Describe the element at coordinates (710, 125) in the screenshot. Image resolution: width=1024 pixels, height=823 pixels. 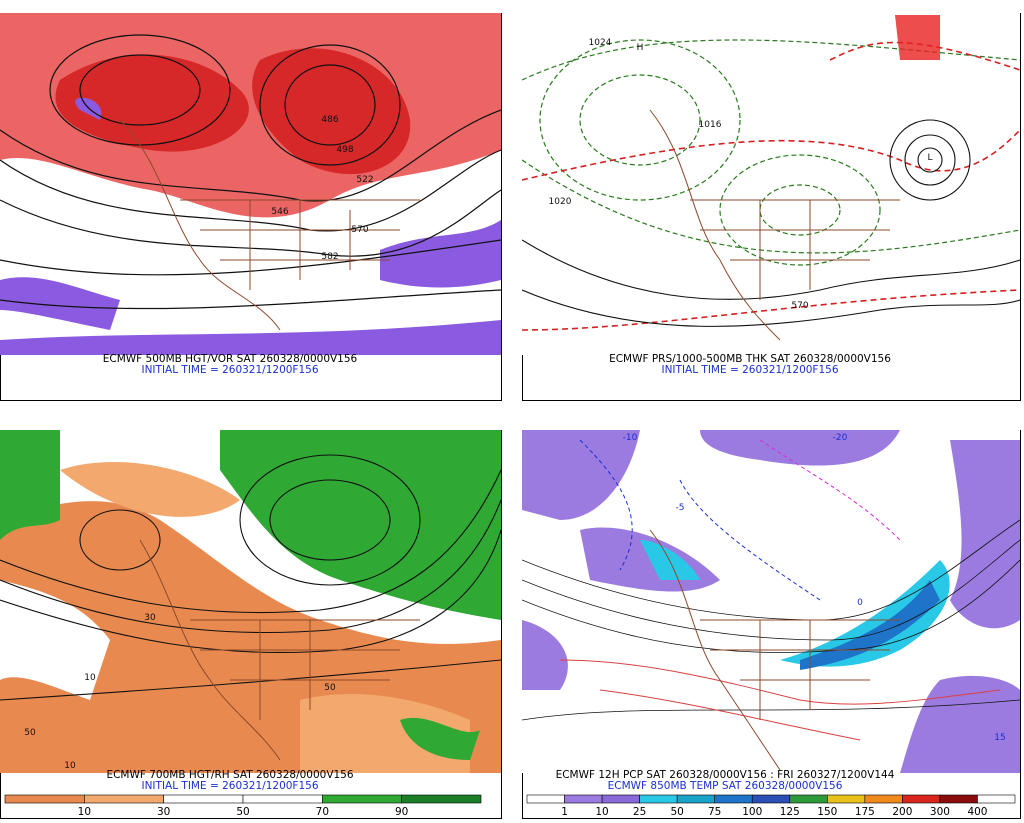
I see `contour-label: 1016` at that location.